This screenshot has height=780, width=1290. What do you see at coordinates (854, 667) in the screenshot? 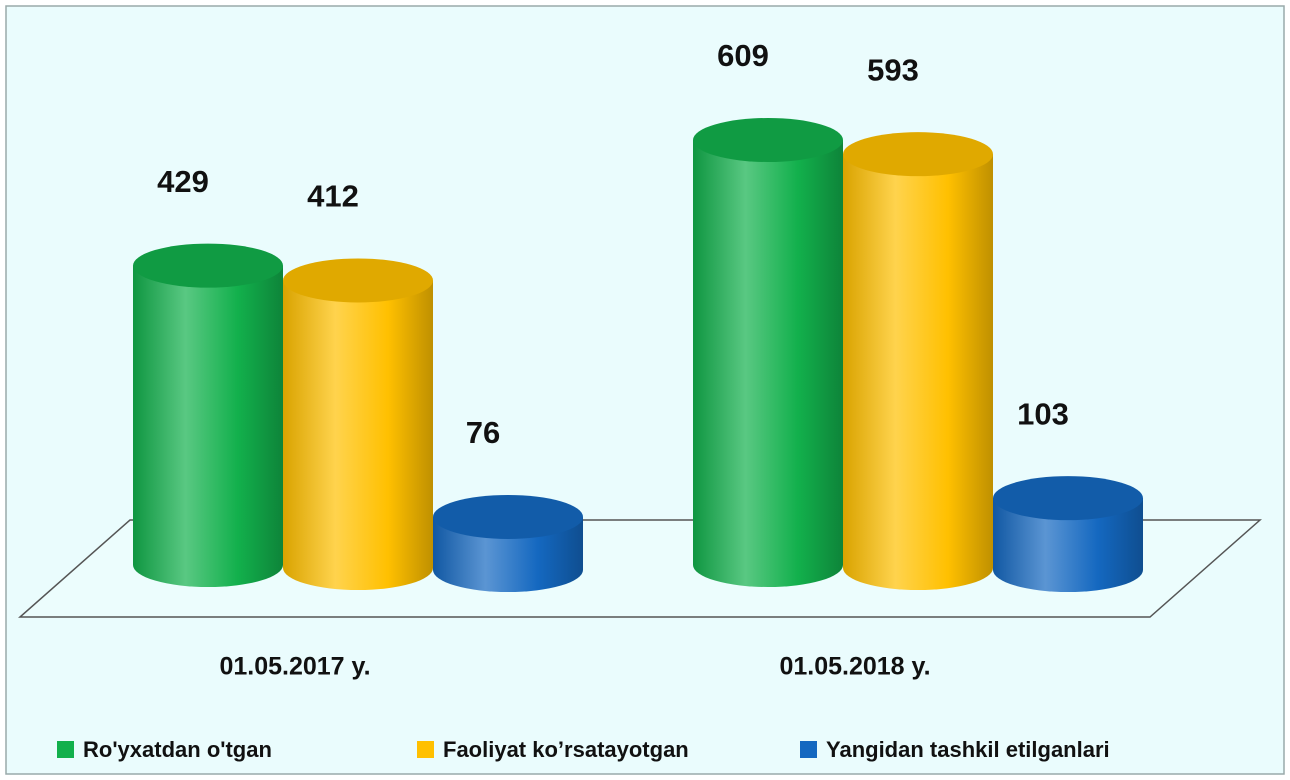
I see `x-tick-label: 01.05.2018 y.` at bounding box center [854, 667].